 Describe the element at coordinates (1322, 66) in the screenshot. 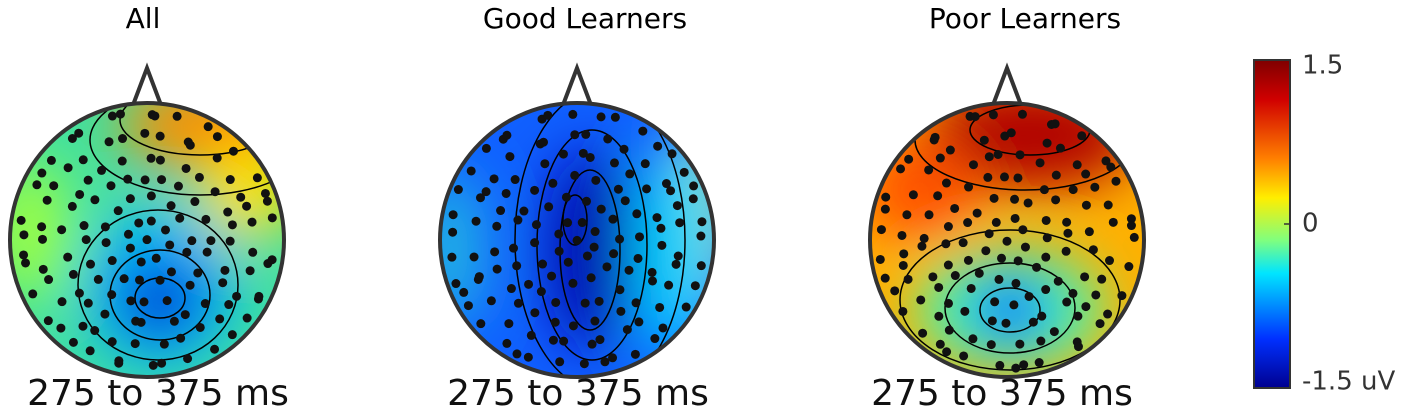

I see `colorbar-tick-label: 1.5` at that location.